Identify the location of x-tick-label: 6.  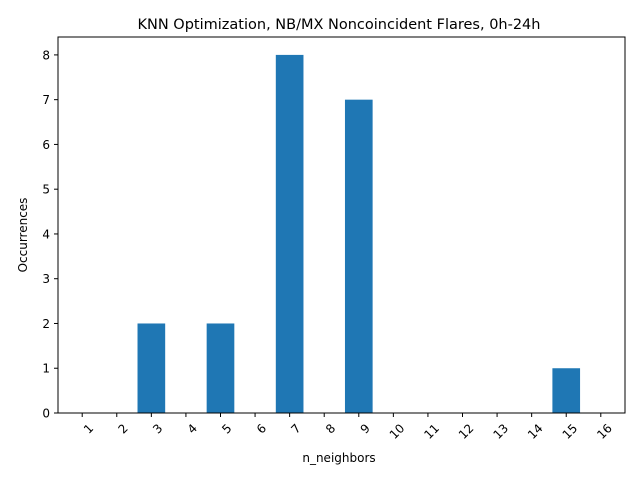
(261, 428).